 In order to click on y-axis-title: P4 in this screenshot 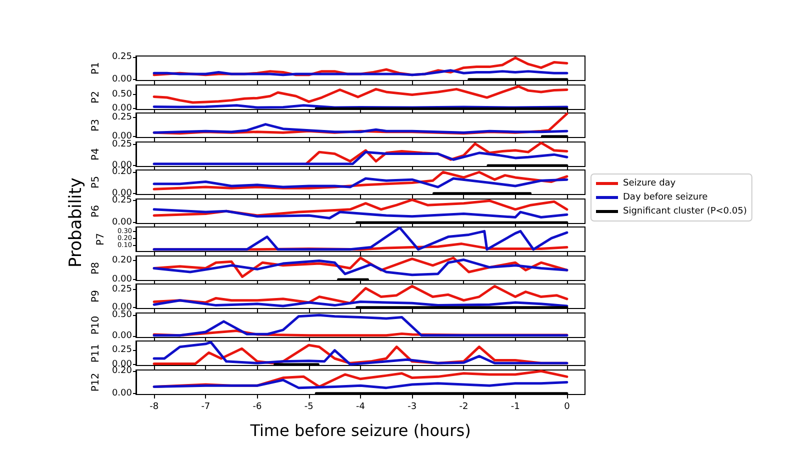, I will do `click(96, 154)`.